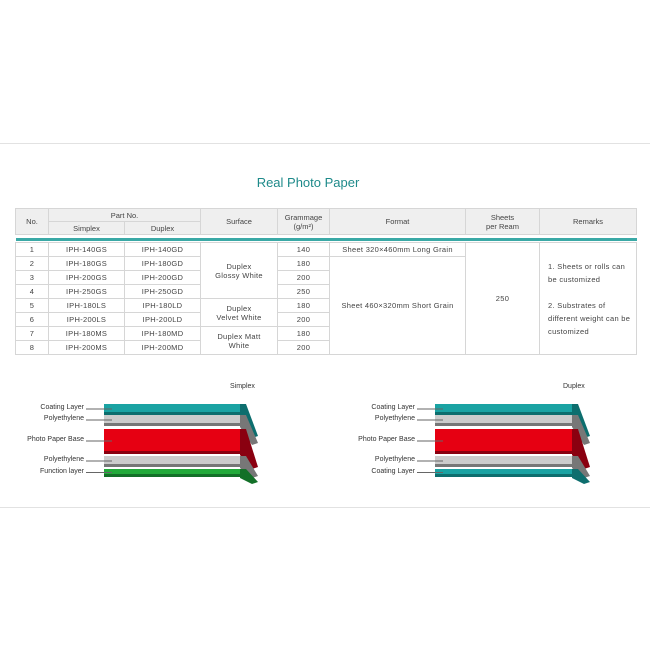  I want to click on simplex-layer-label: Coating Layer, so click(62, 407).